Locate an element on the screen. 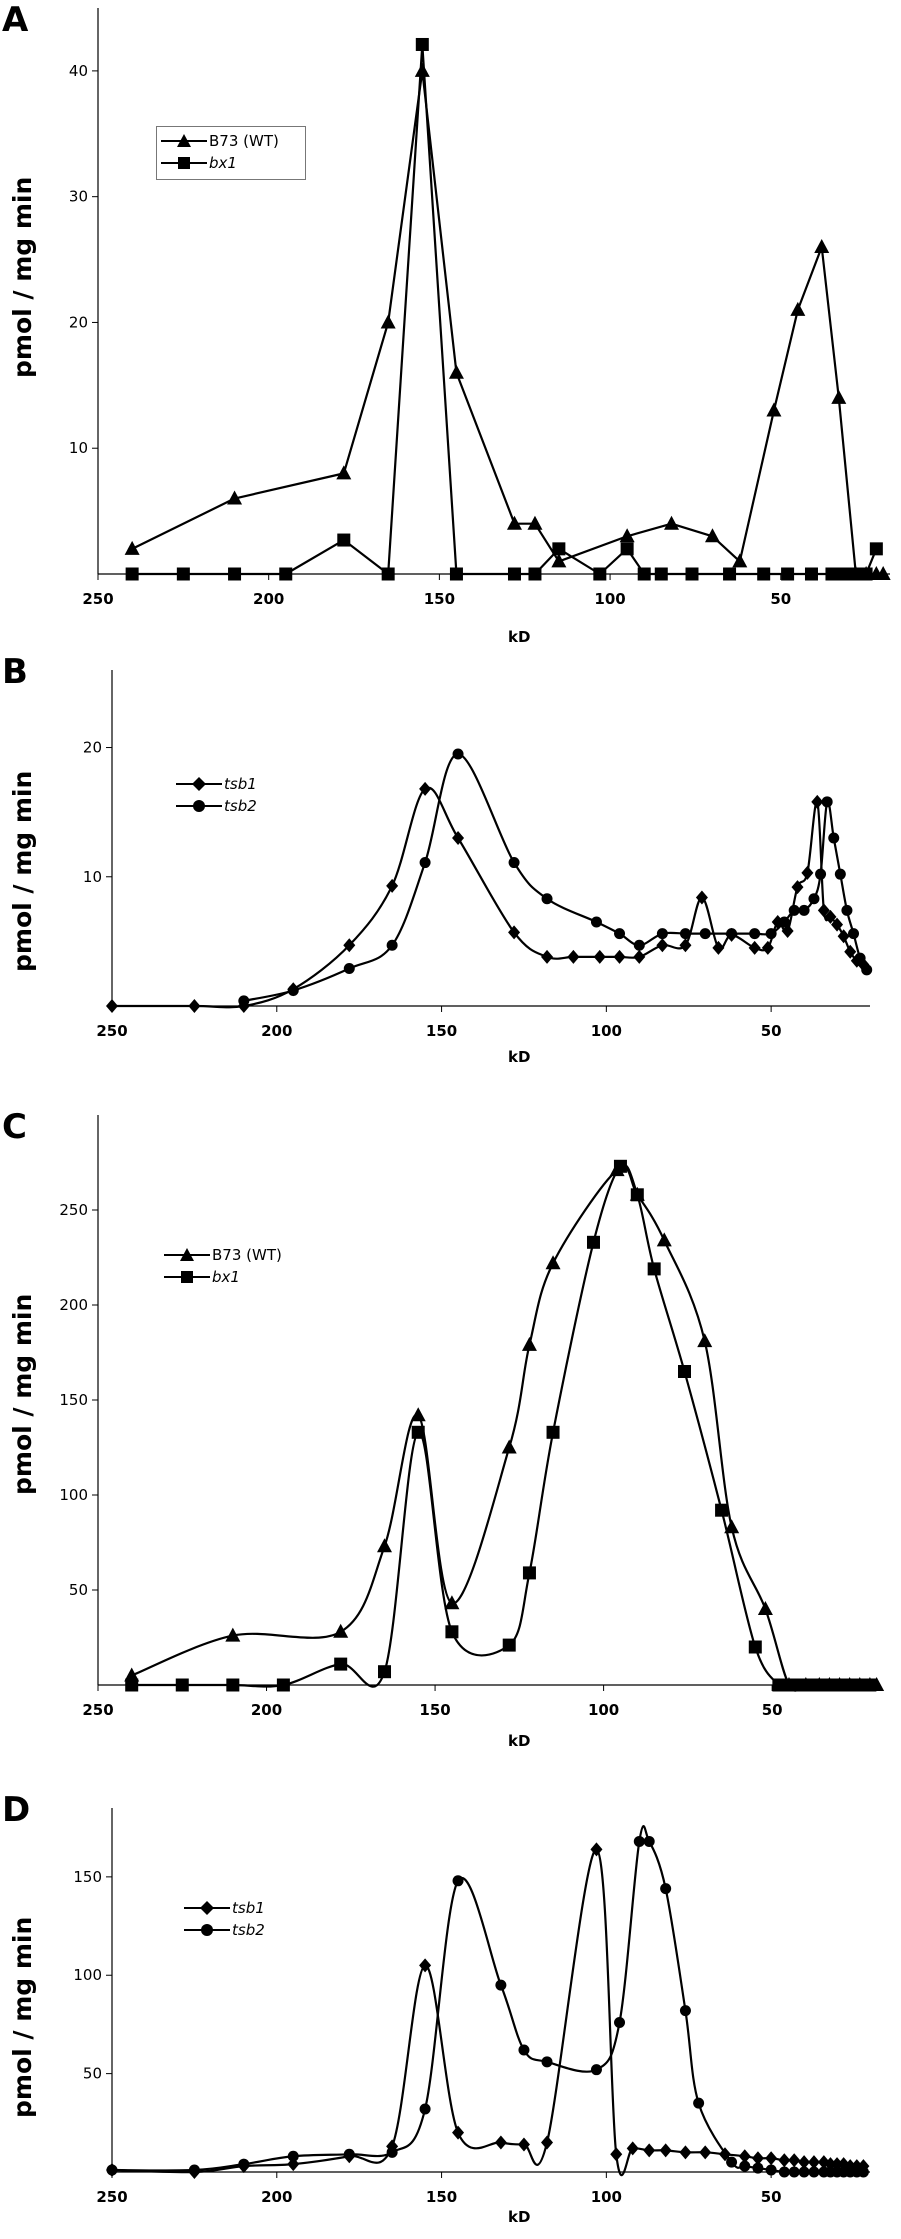 Image resolution: width=901 pixels, height=2239 pixels. legend-item-b-tsb1: tsb1 is located at coordinates (226, 784).